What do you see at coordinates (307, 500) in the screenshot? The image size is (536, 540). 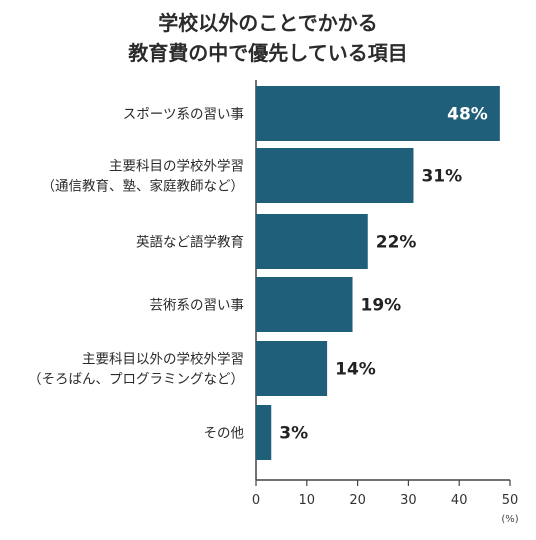 I see `x-tick-label-1: 10` at bounding box center [307, 500].